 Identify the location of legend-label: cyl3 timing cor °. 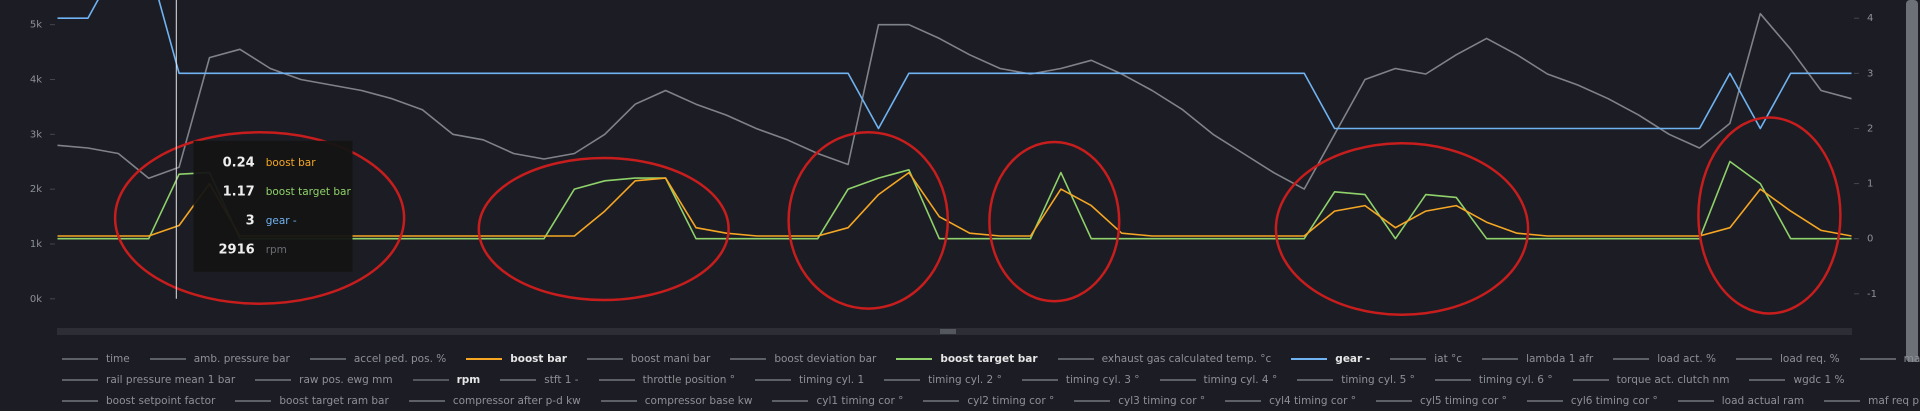
(1162, 401).